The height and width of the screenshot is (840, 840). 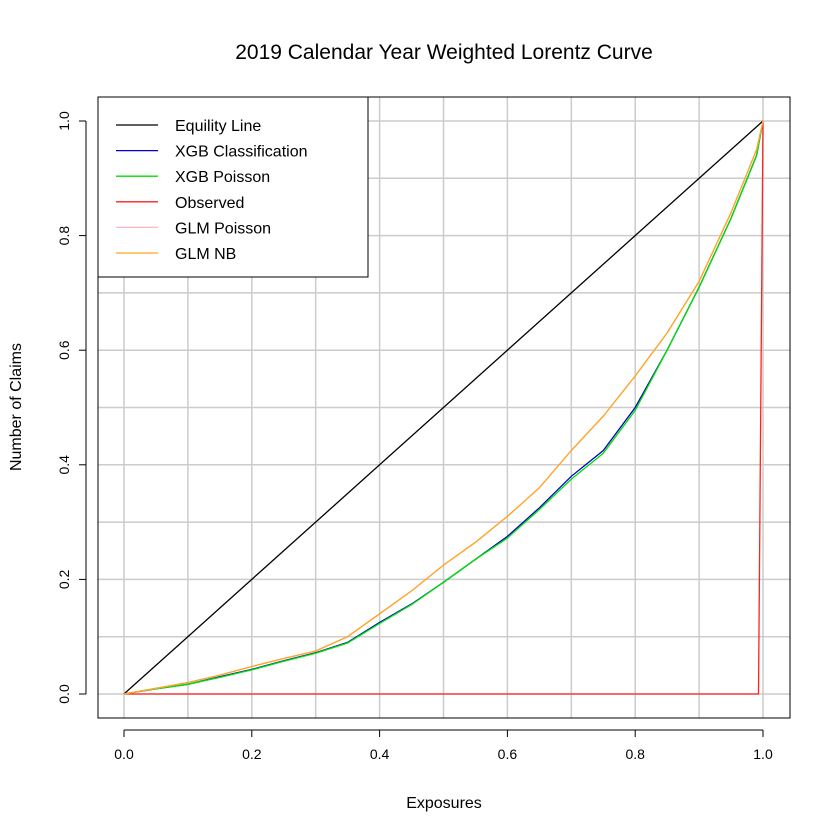 I want to click on legend-label: Equility Line, so click(x=218, y=126).